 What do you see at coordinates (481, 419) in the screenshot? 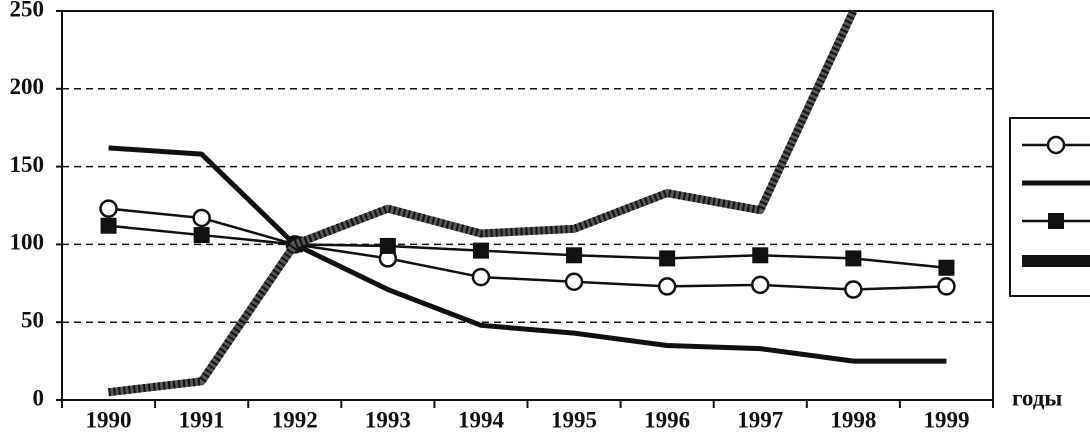
I see `x-tick-label: 1994` at bounding box center [481, 419].